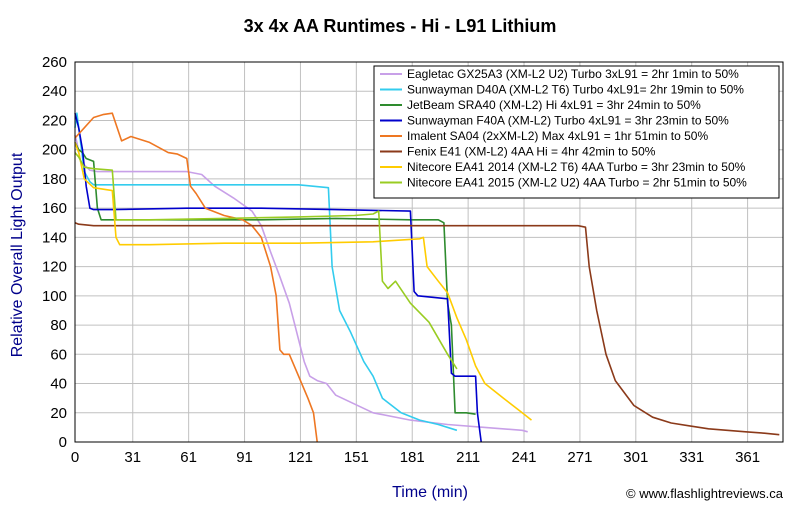  Describe the element at coordinates (468, 457) in the screenshot. I see `x-tick-label: 211` at that location.